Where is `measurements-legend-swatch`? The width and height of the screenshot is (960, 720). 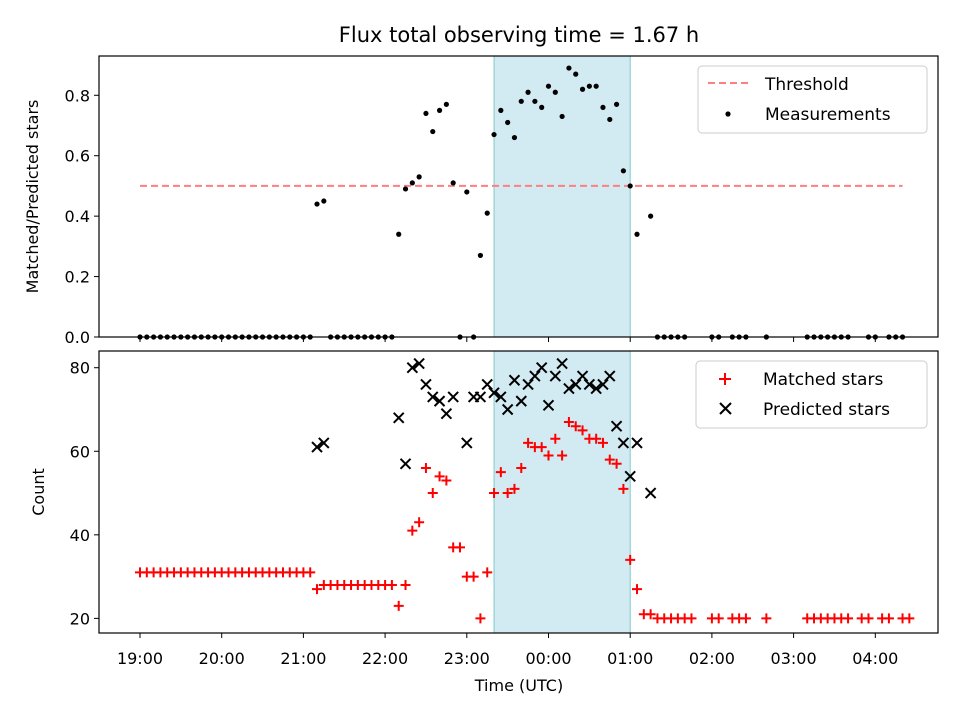 measurements-legend-swatch is located at coordinates (728, 114).